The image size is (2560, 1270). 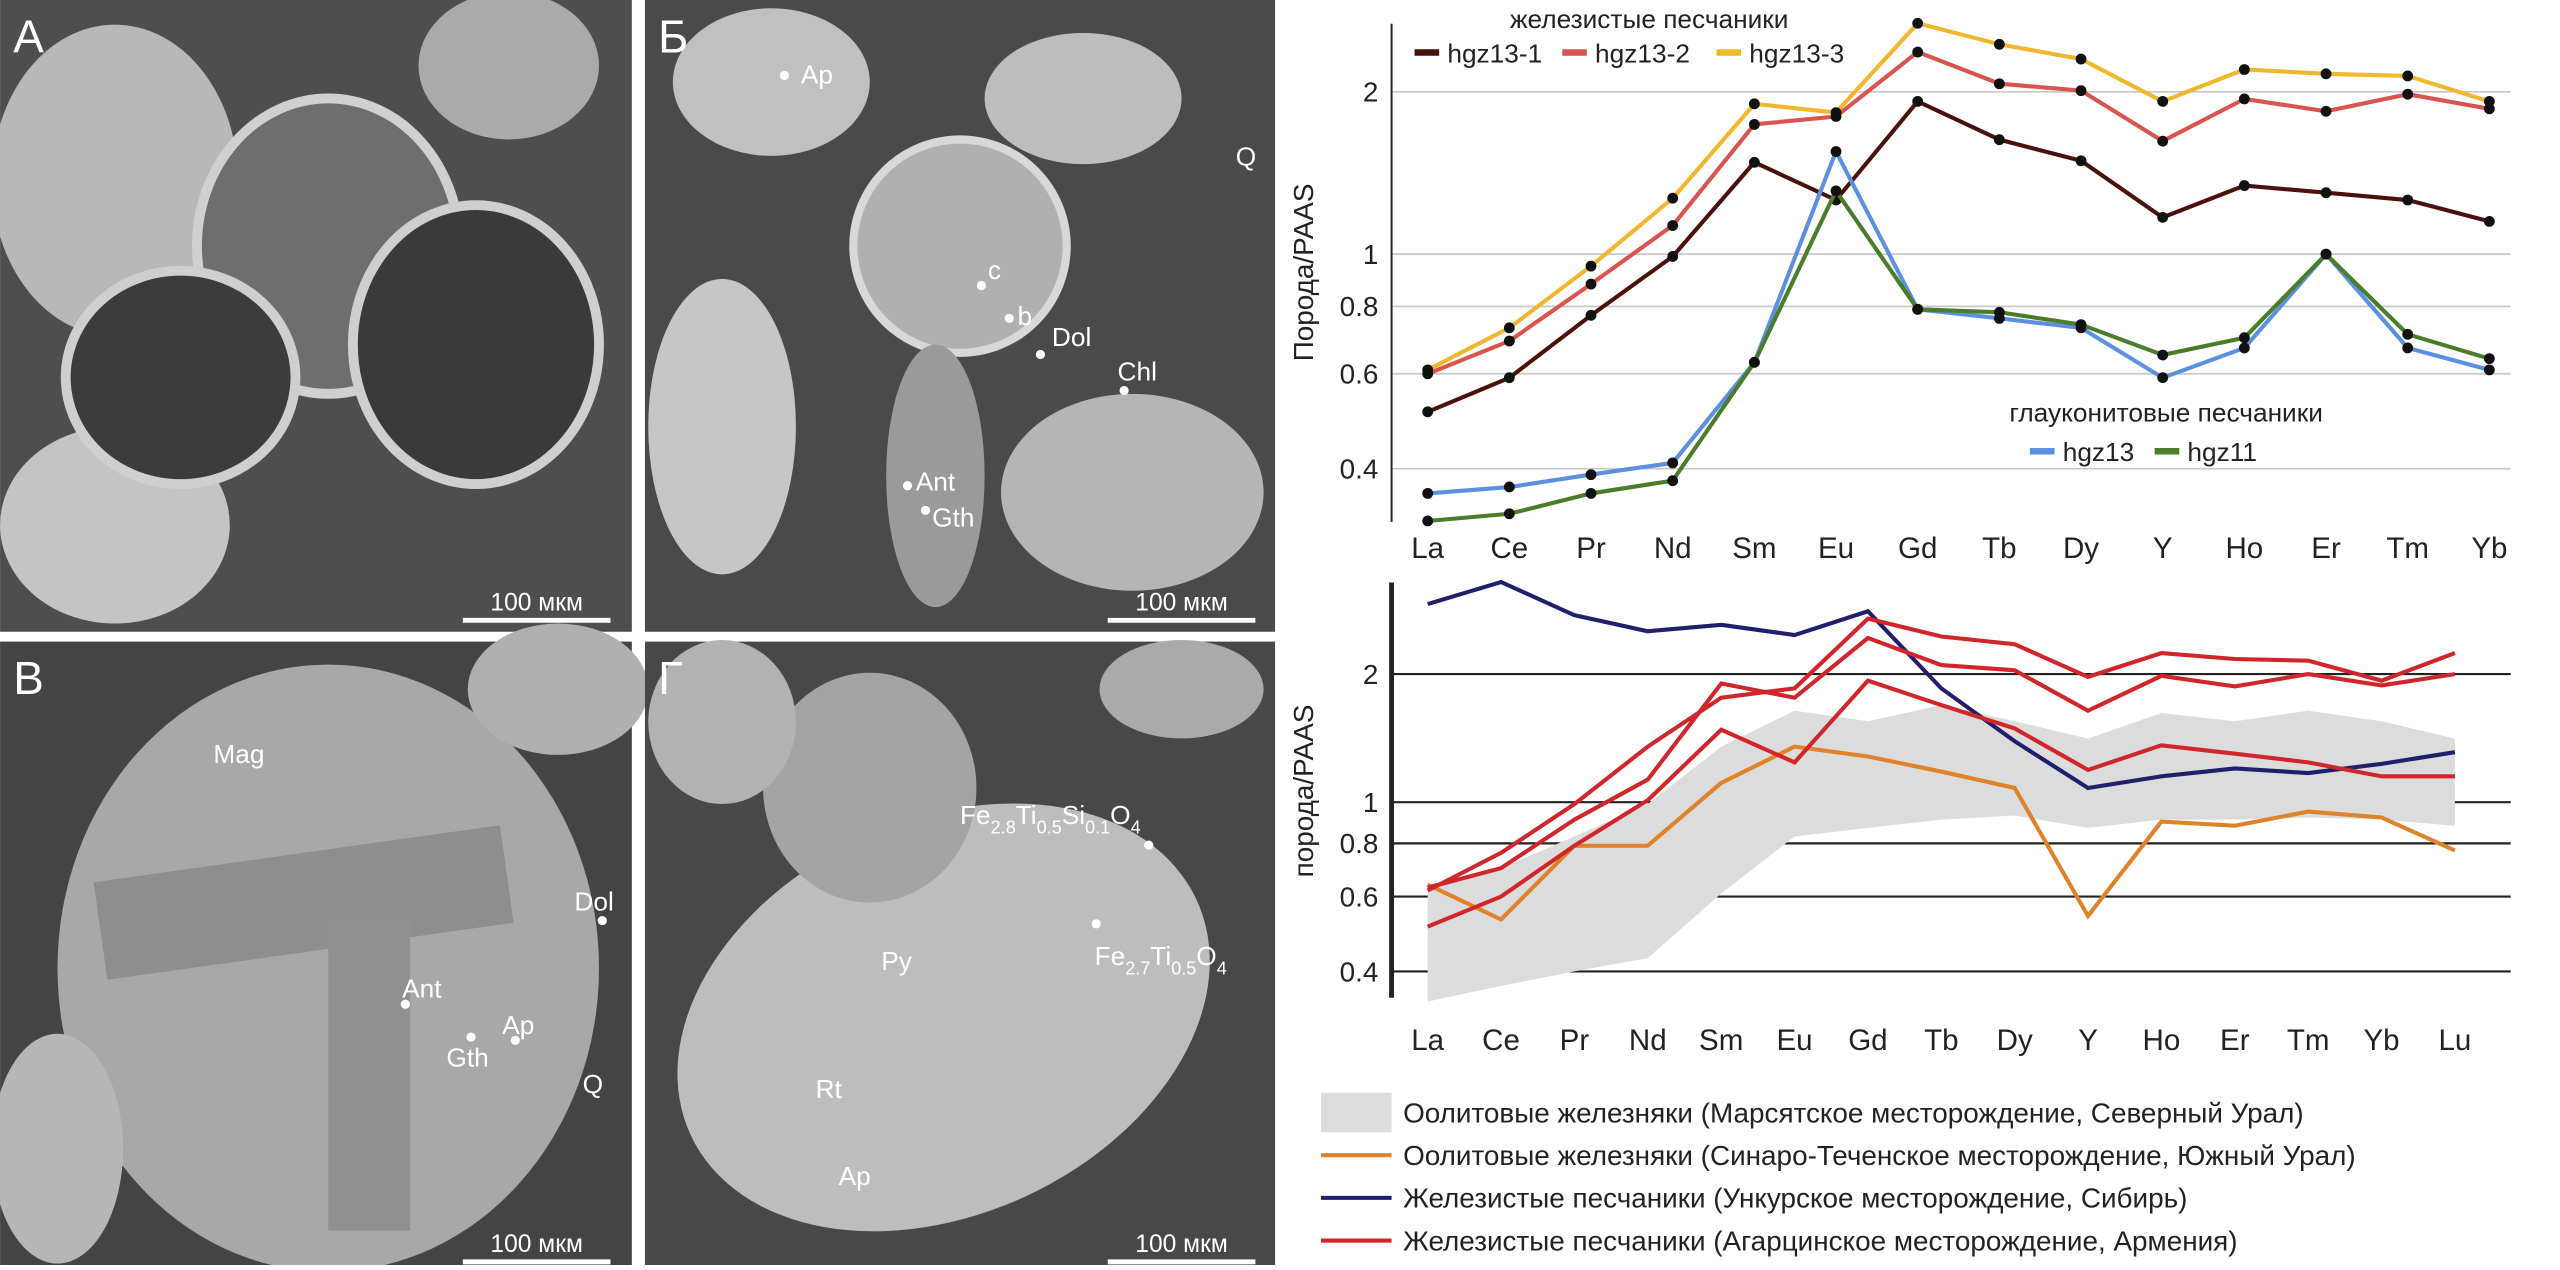 What do you see at coordinates (593, 902) in the screenshot?
I see `mineral-label: Dol` at bounding box center [593, 902].